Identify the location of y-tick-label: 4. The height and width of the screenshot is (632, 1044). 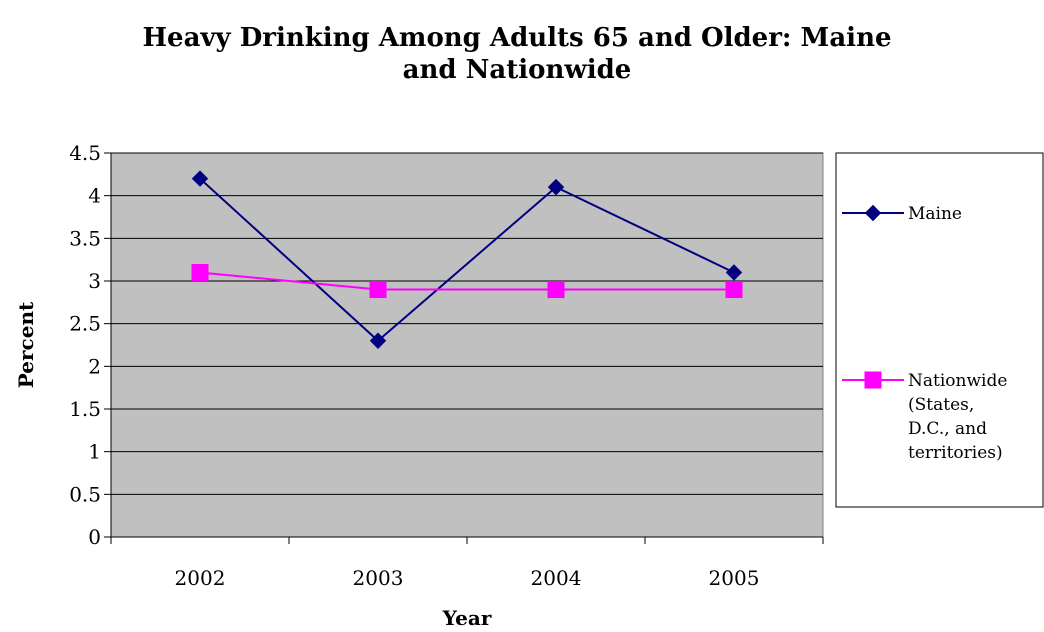
(94, 196).